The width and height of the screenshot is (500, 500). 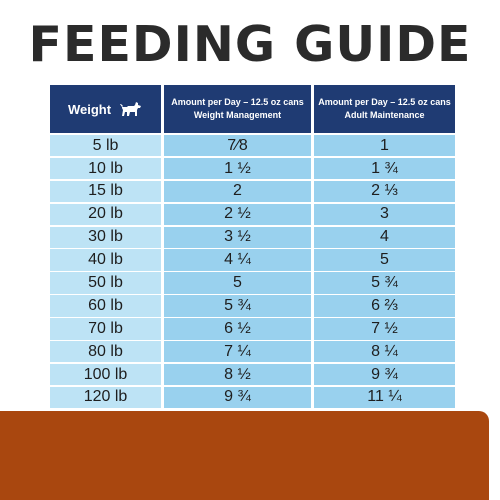 What do you see at coordinates (384, 352) in the screenshot?
I see `adult-maintenance-cell: 8 ¼` at bounding box center [384, 352].